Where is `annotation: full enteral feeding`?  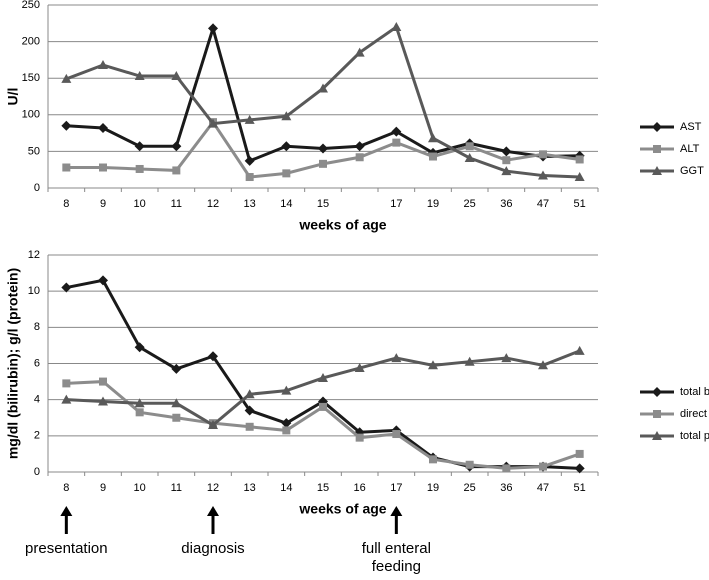
annotation: full enteral feeding is located at coordinates (396, 557).